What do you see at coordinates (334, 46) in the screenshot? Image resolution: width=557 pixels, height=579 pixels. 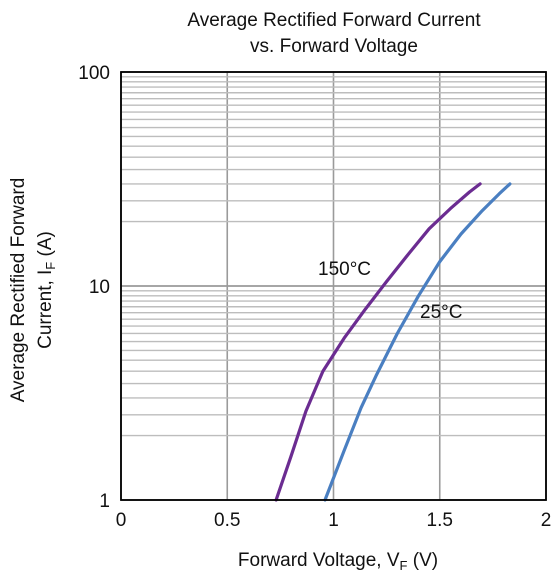 I see `chart-title-line2: vs. Forward Voltage` at bounding box center [334, 46].